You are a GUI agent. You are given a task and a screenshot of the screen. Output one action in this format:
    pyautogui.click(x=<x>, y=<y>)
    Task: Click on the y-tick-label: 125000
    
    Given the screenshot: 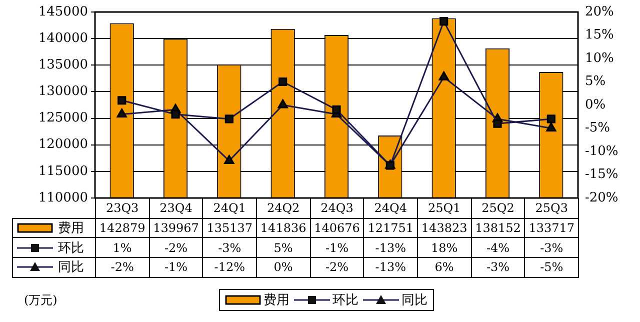 What is the action you would take?
    pyautogui.click(x=63, y=118)
    